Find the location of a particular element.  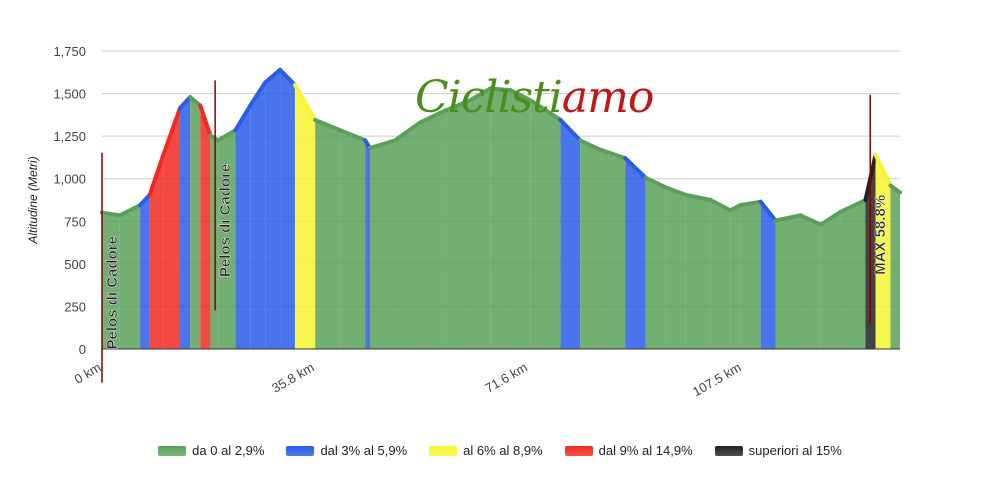

legend-item: al 6% al 8,9% is located at coordinates (486, 450).